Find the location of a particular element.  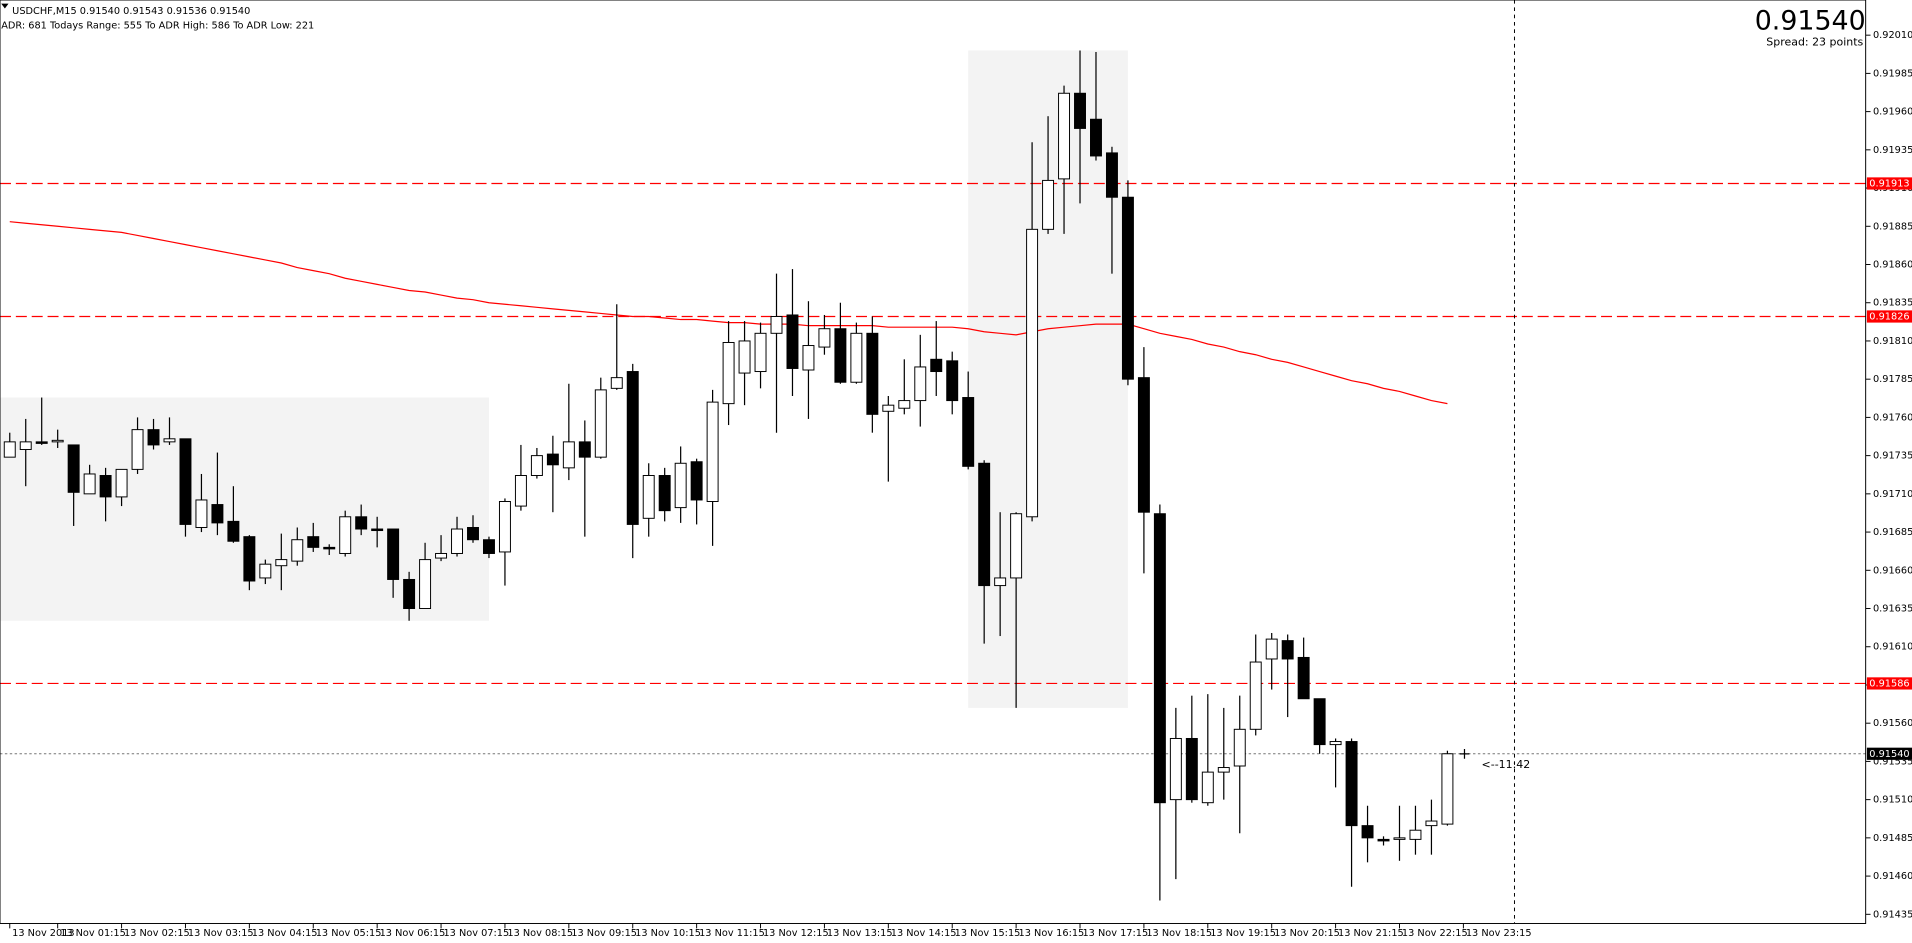

y-tick-label: 0.91485 is located at coordinates (1892, 838).